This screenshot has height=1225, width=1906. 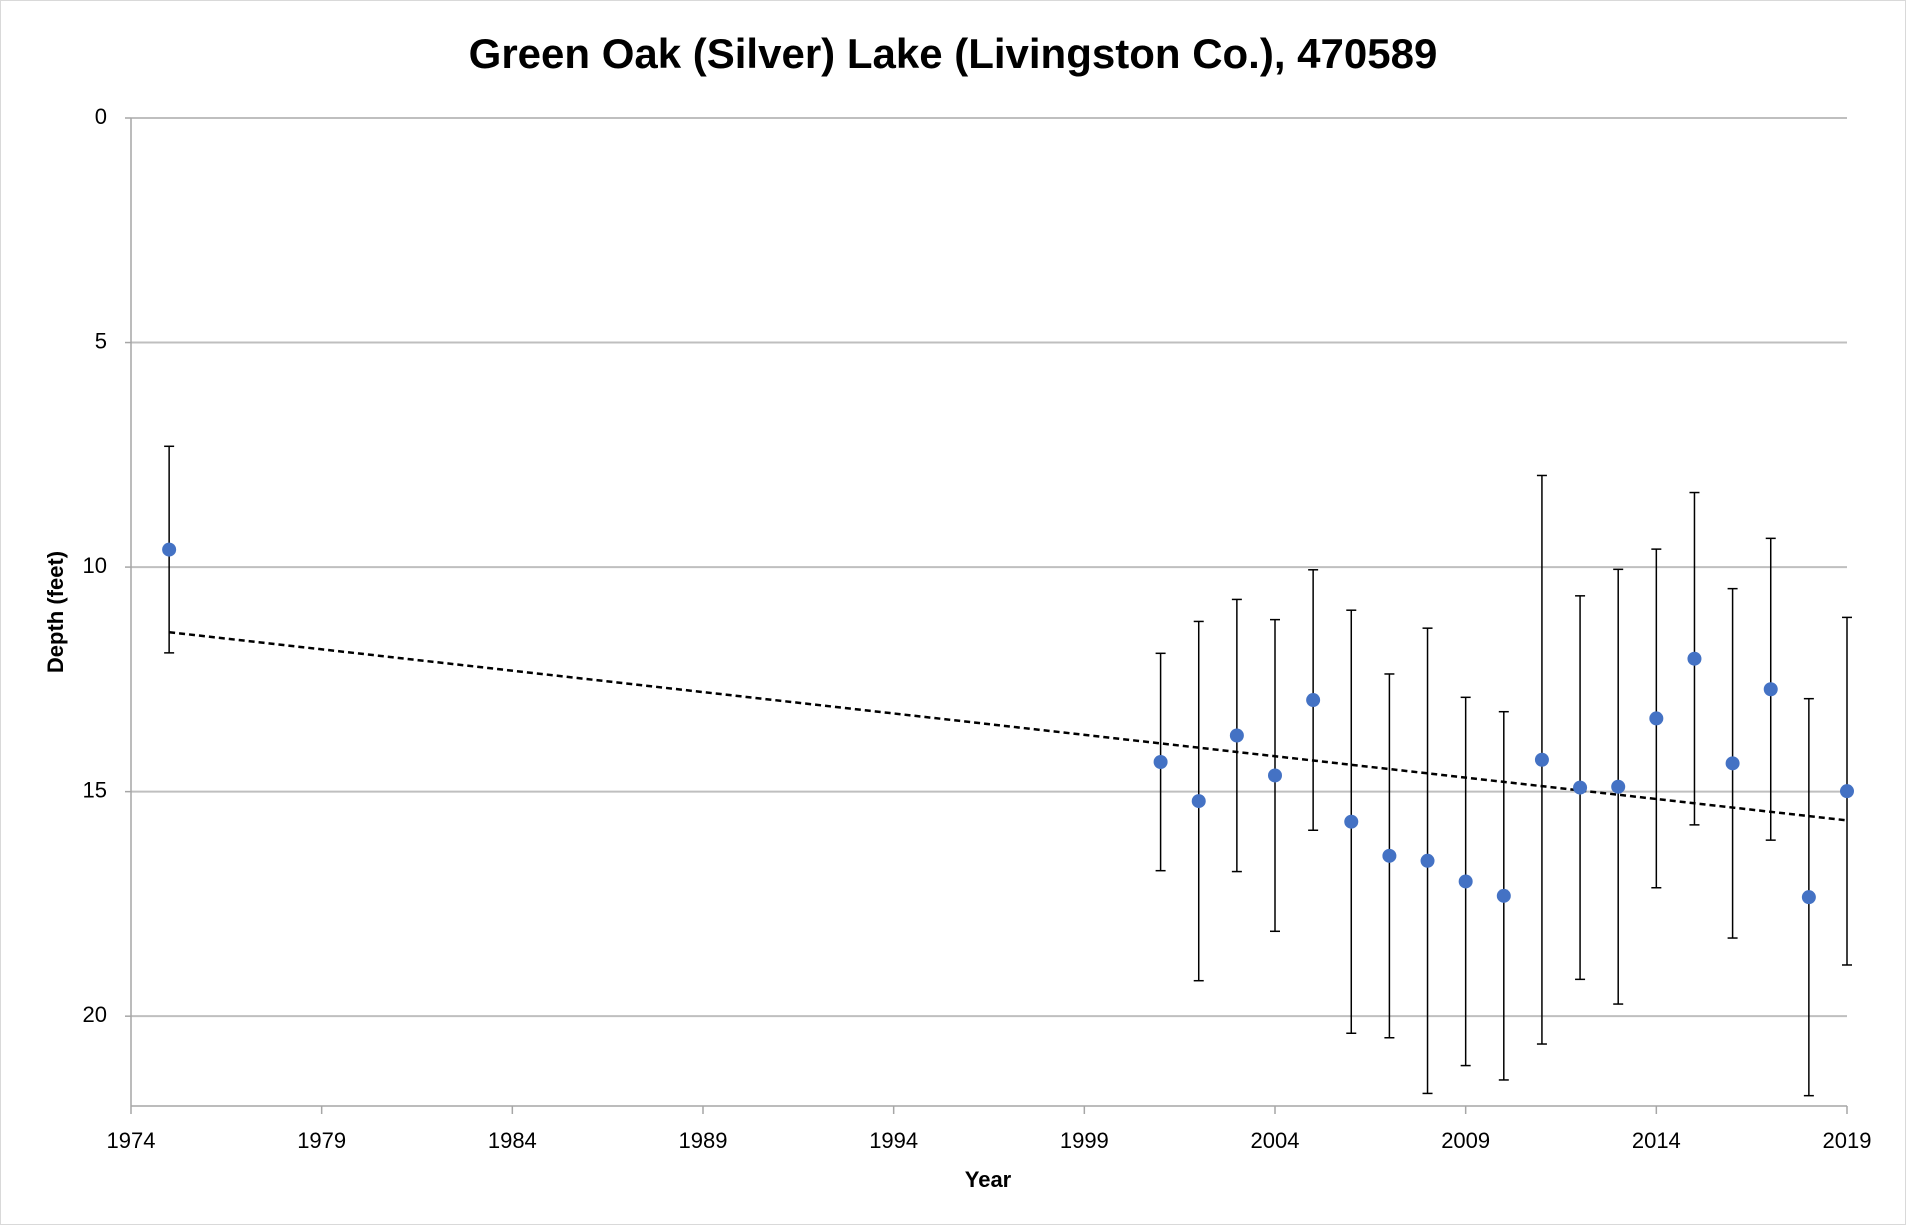 I want to click on x-tick-label: 1989, so click(x=703, y=1140).